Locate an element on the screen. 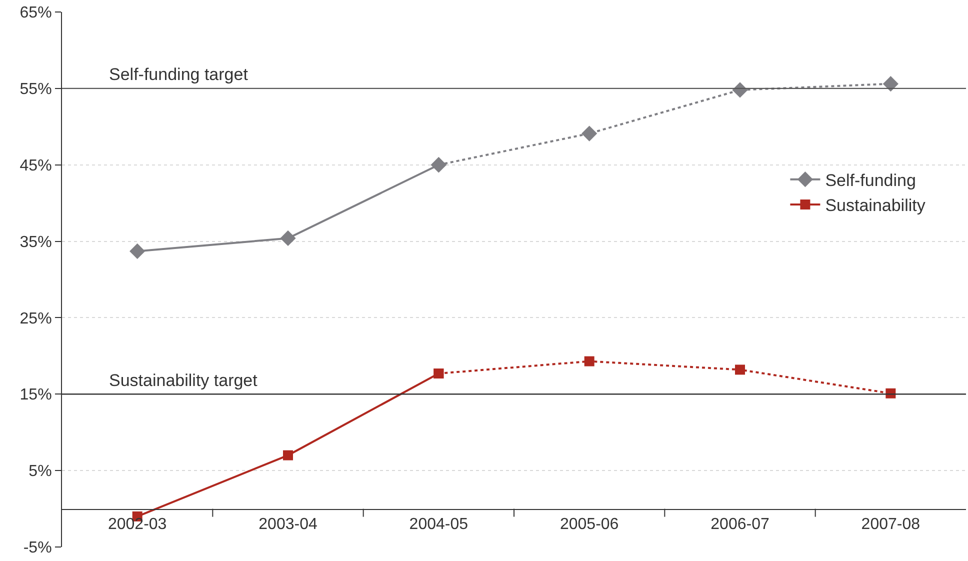 Image resolution: width=968 pixels, height=561 pixels. x-tick-label: 2005-06 is located at coordinates (589, 524).